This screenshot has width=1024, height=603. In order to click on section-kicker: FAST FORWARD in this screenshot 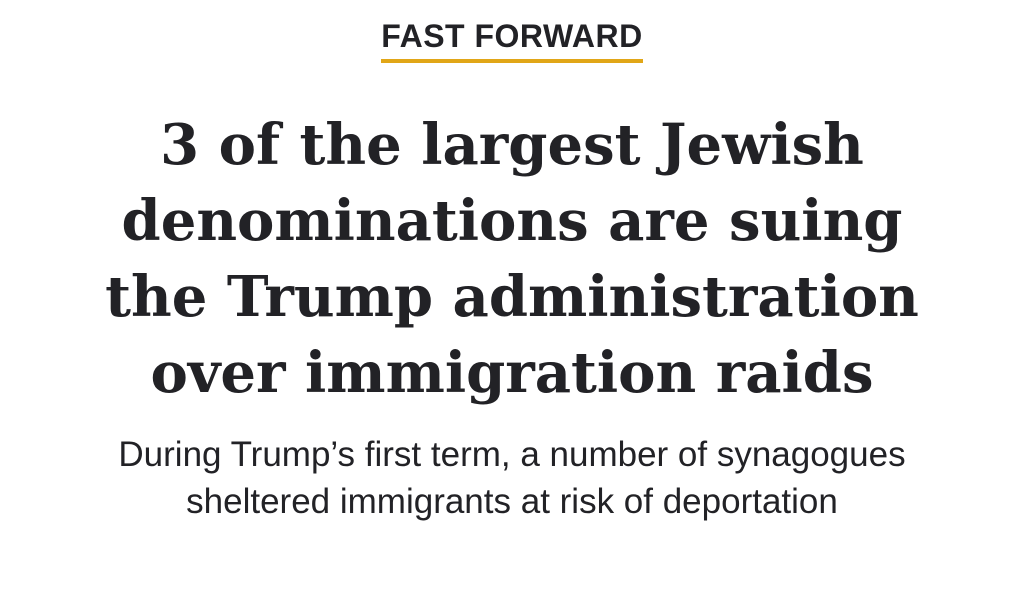, I will do `click(512, 40)`.